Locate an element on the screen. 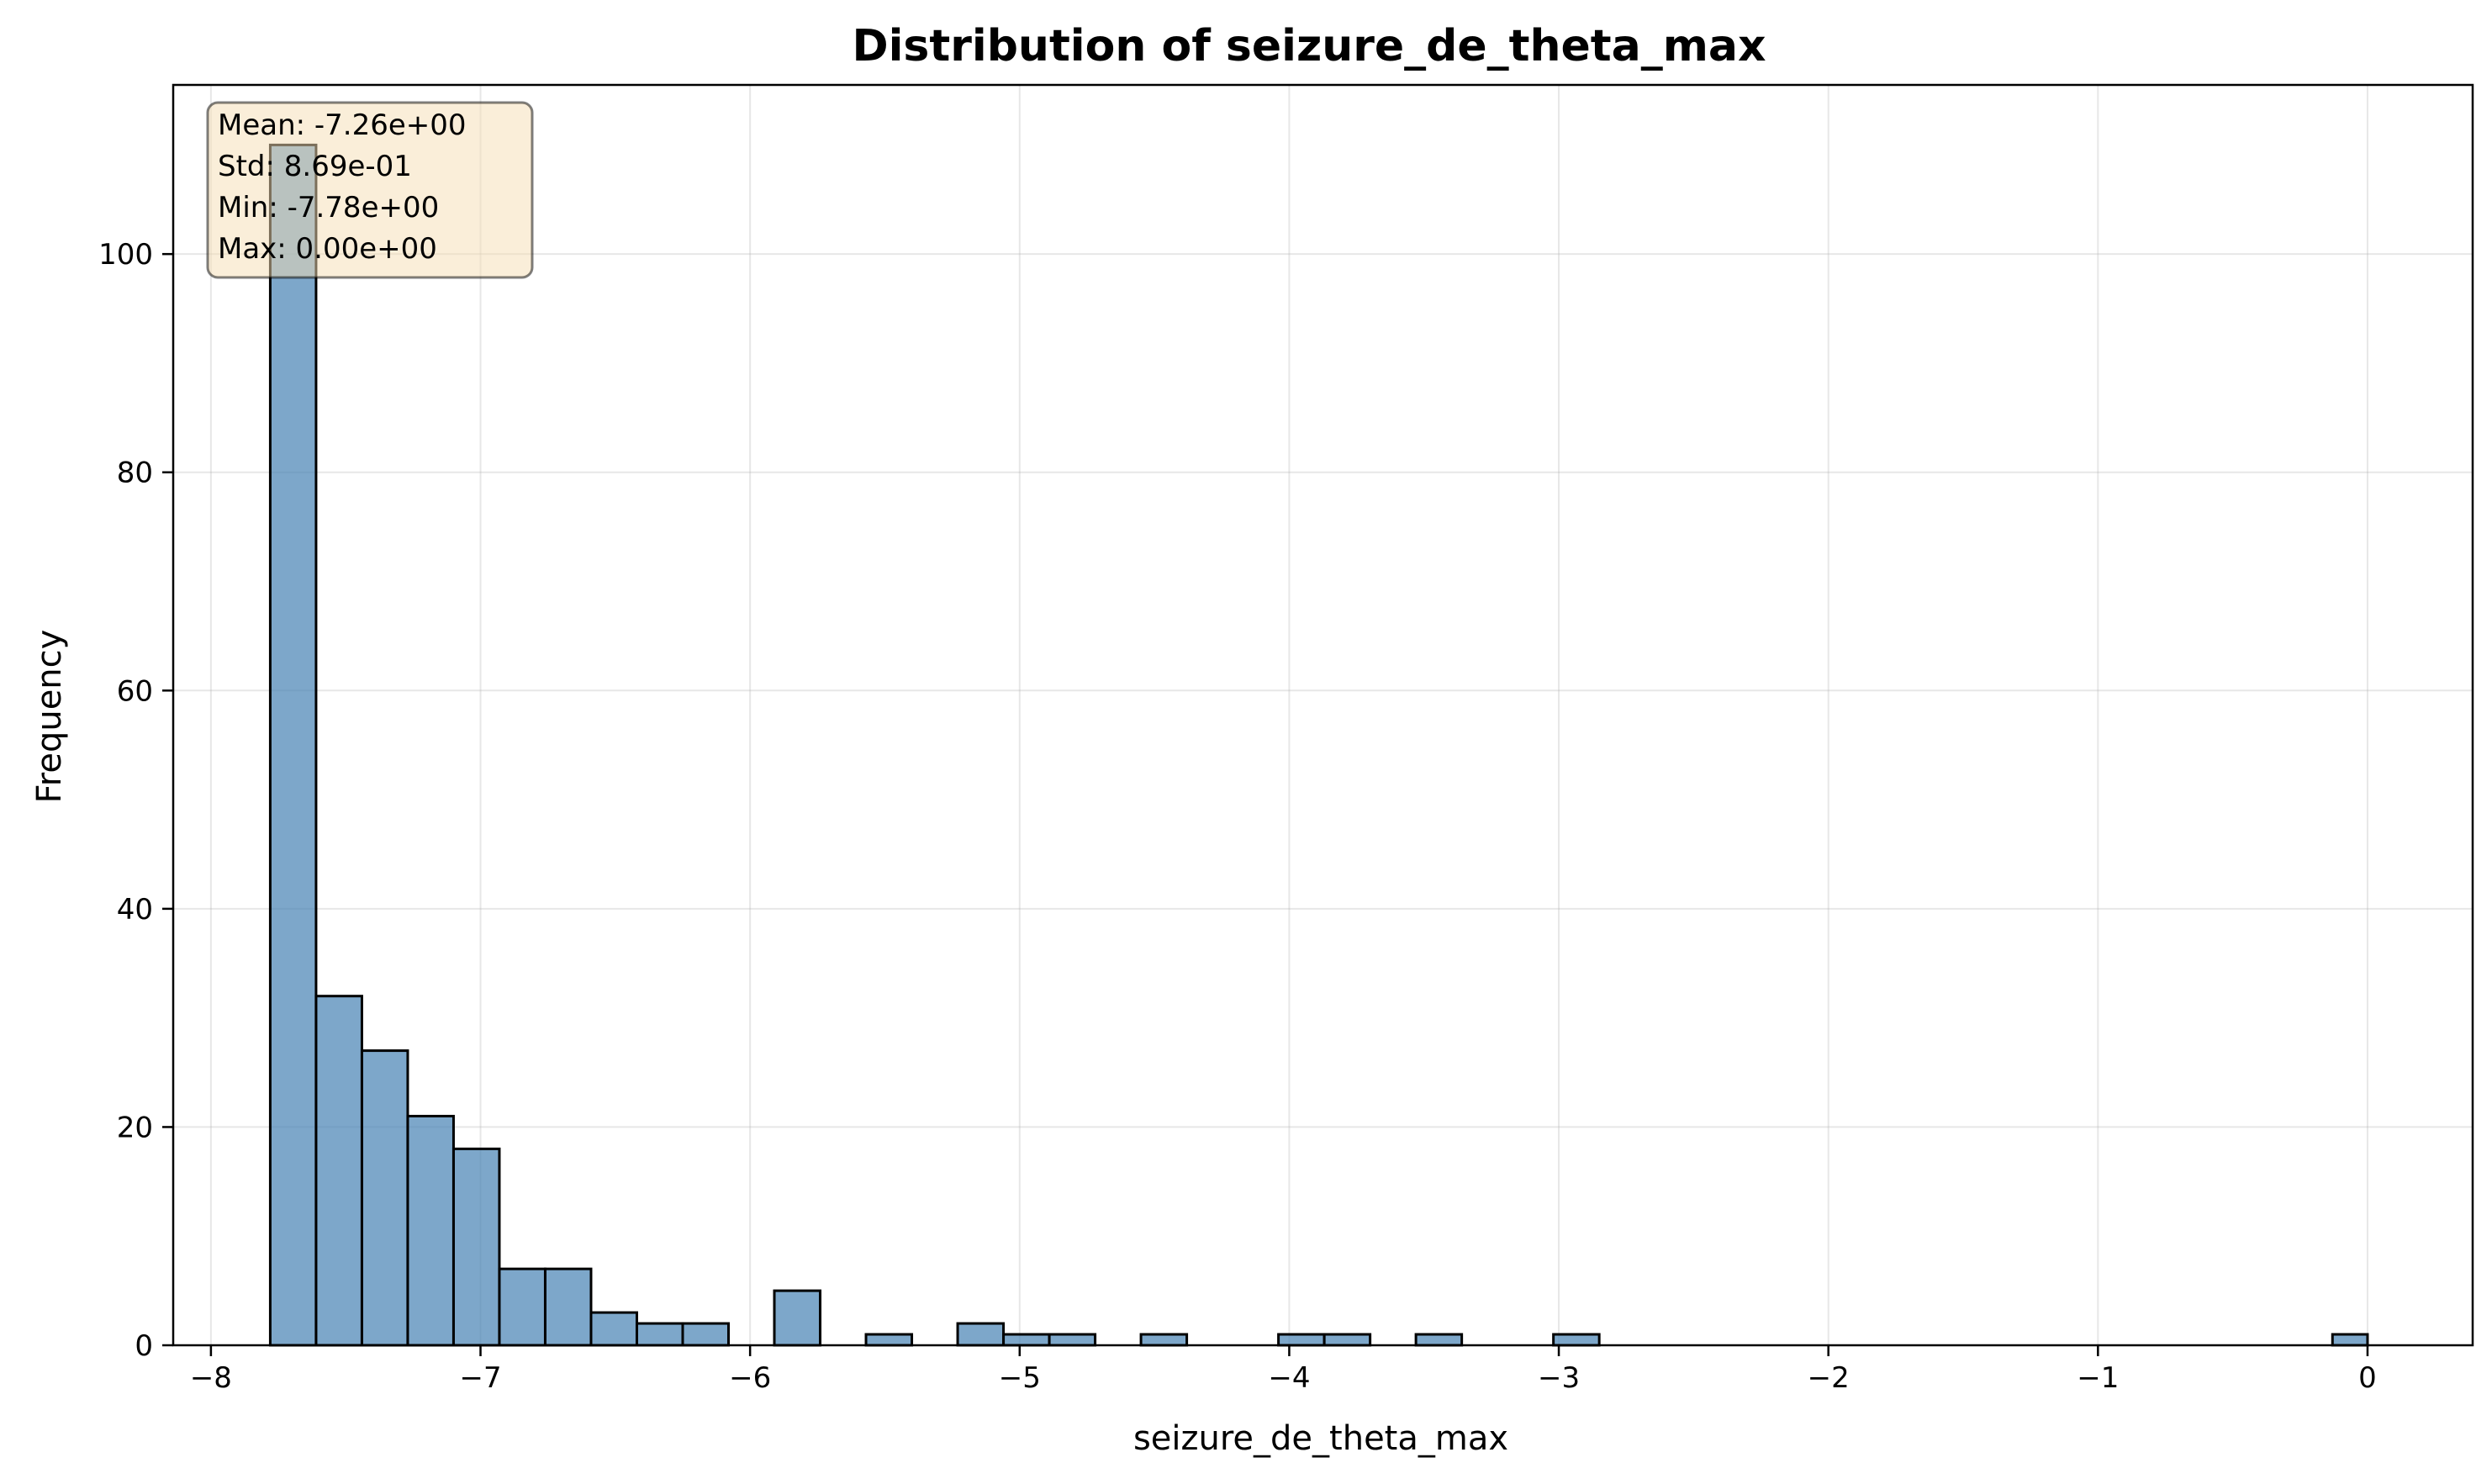  x-tick-label: −4 is located at coordinates (1289, 1378).